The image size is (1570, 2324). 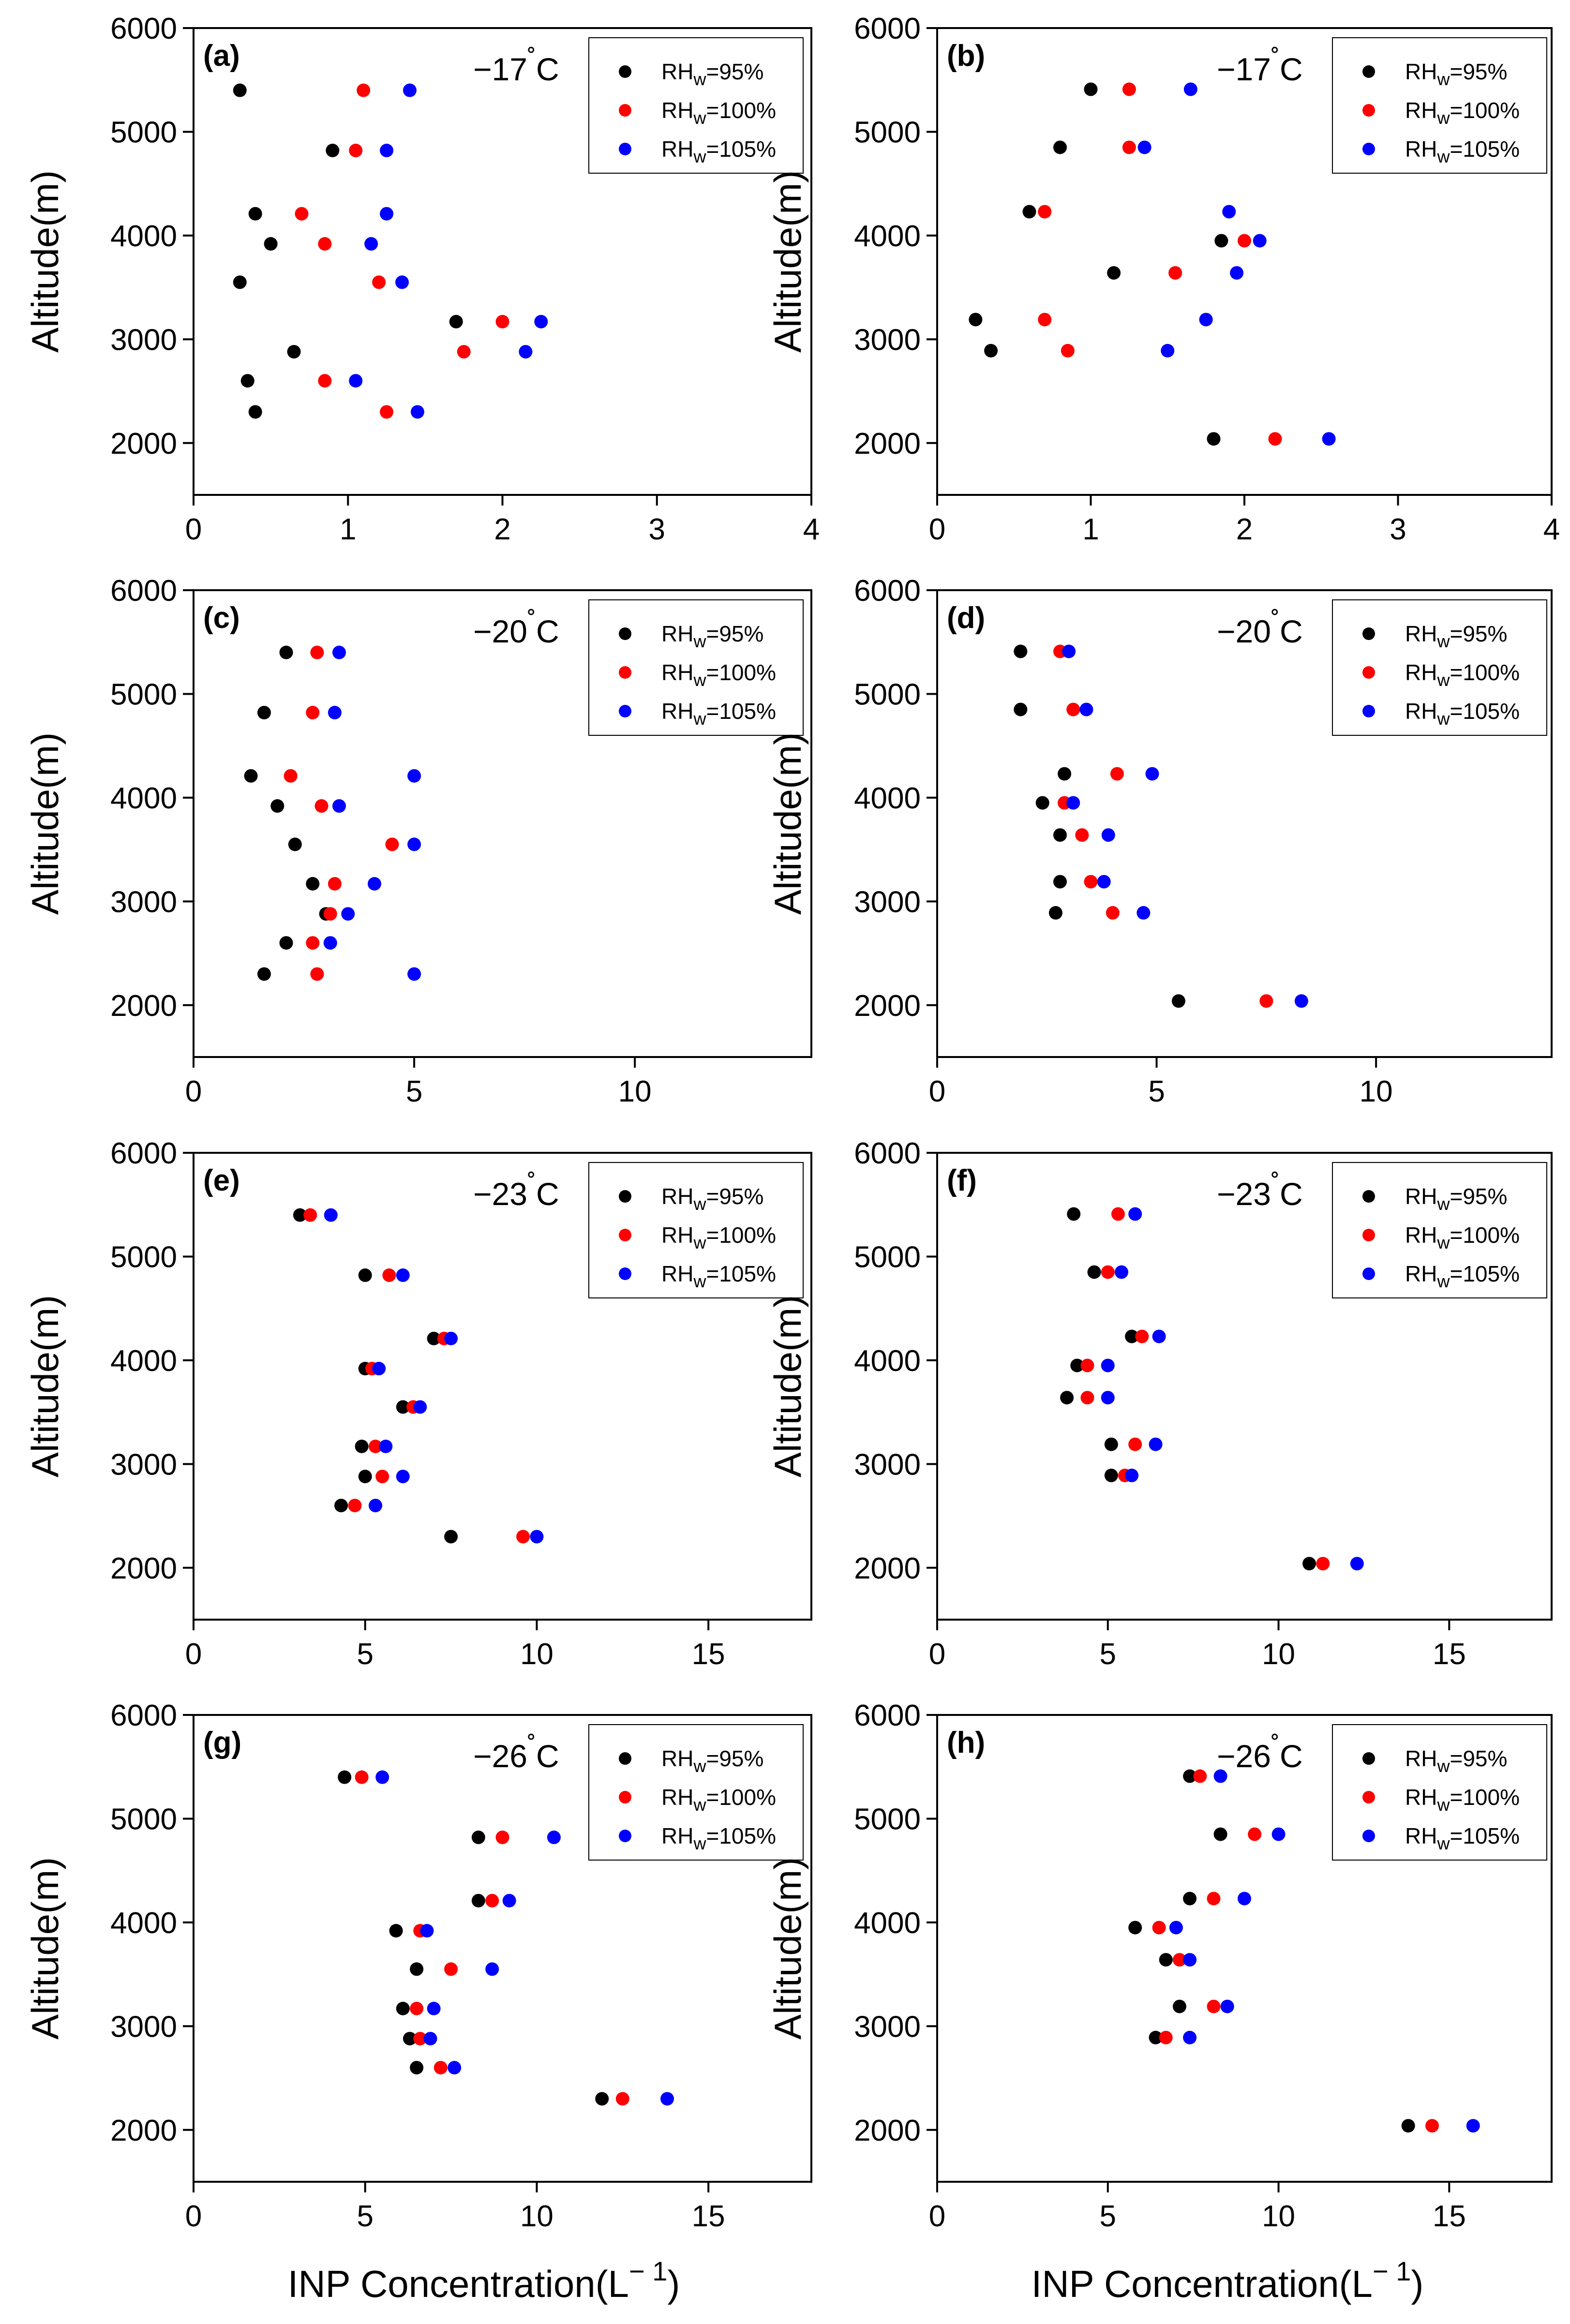 I want to click on panel-d-point-s1-p7, so click(x=1266, y=1001).